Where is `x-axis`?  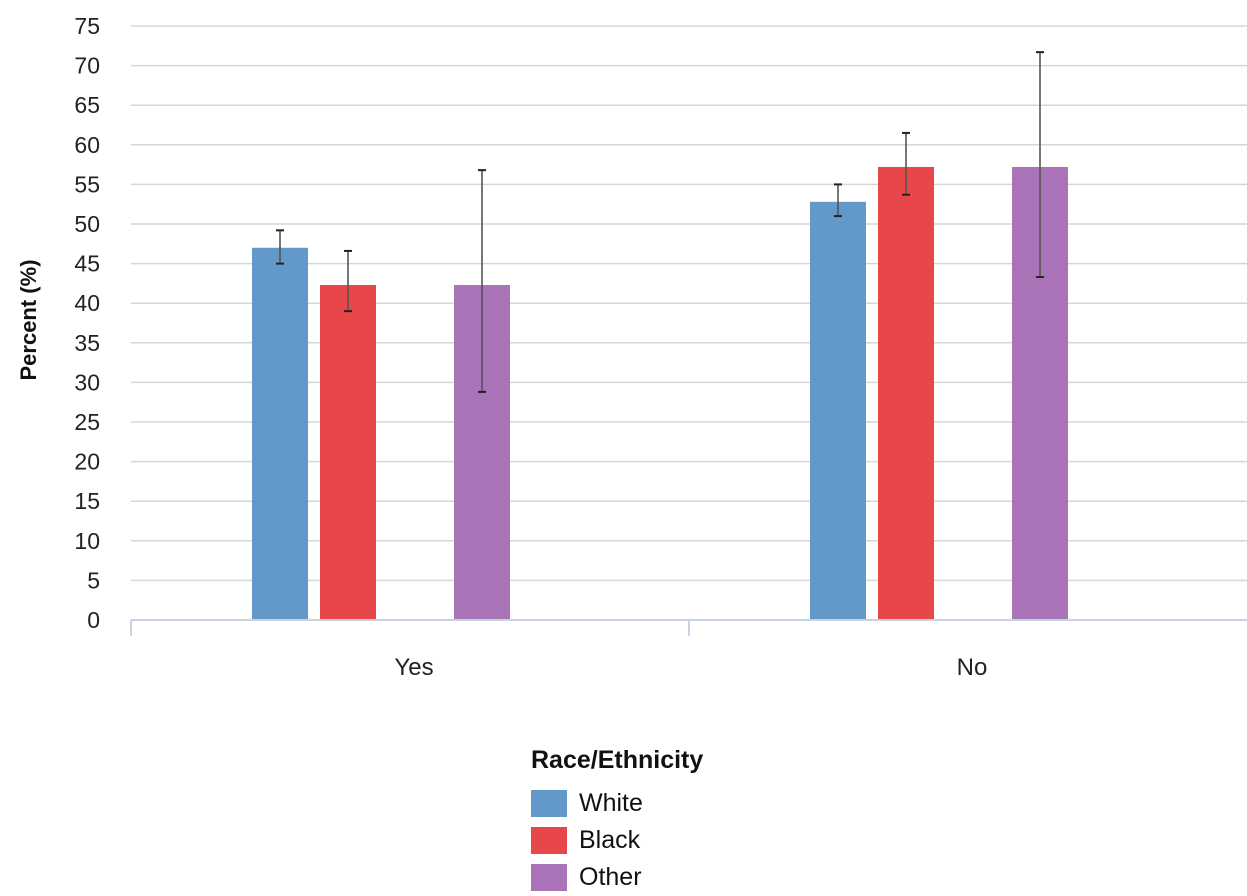 x-axis is located at coordinates (688, 627).